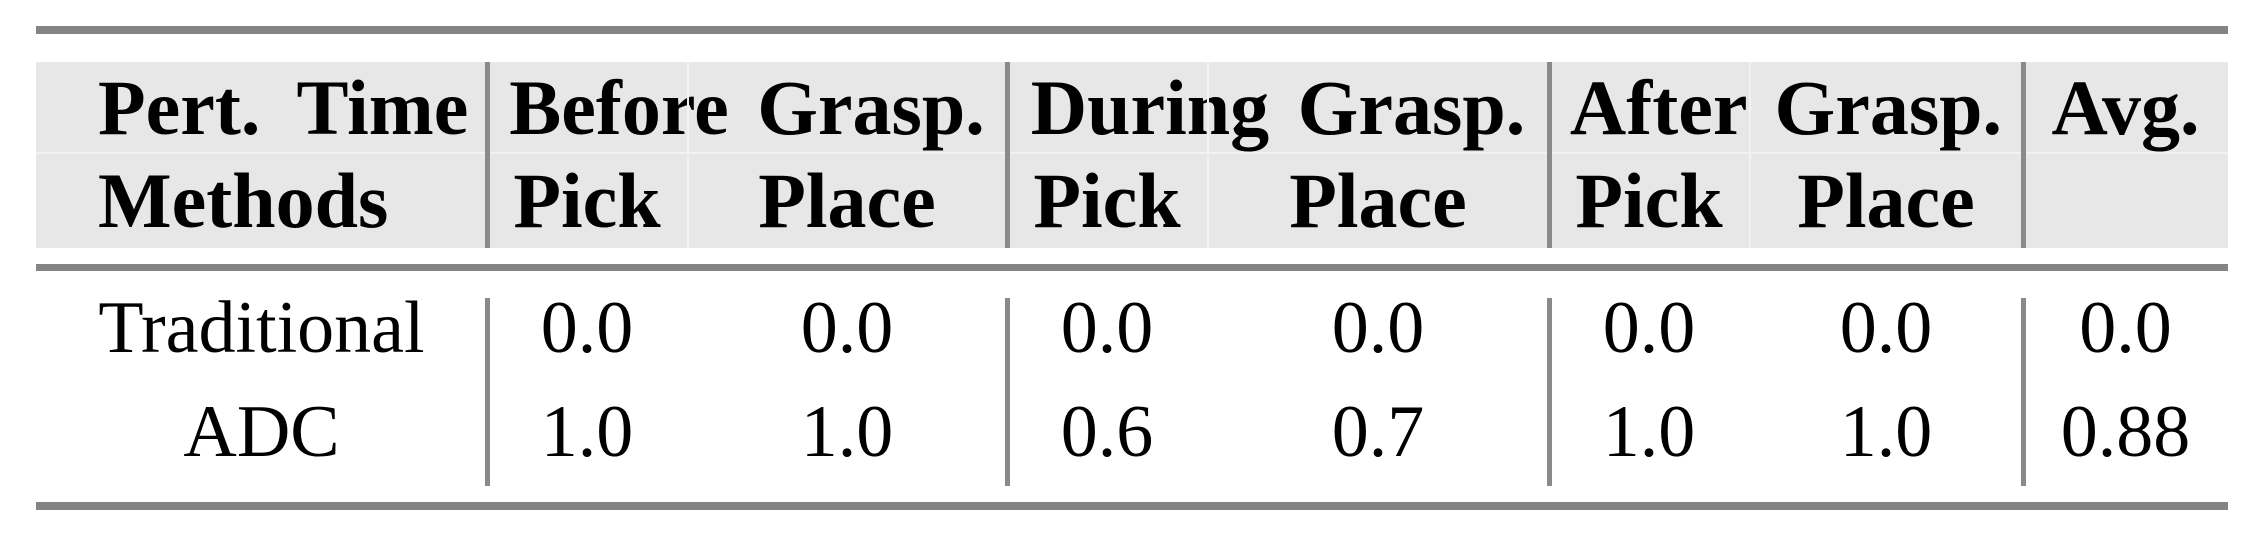 This screenshot has height=542, width=2258. What do you see at coordinates (2125, 200) in the screenshot?
I see `header-avg-empty` at bounding box center [2125, 200].